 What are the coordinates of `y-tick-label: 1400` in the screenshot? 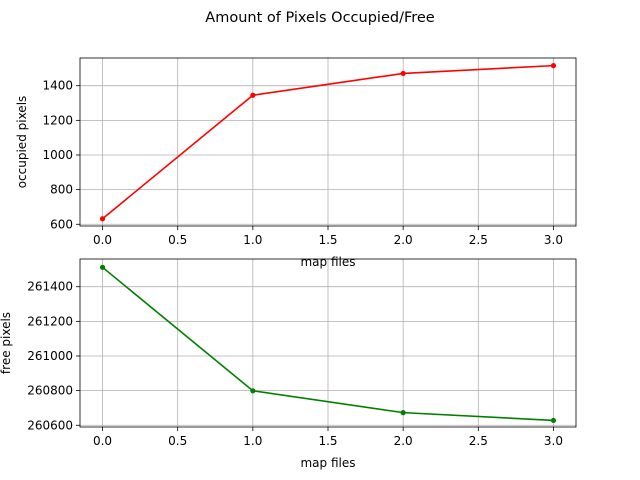 It's located at (57, 86).